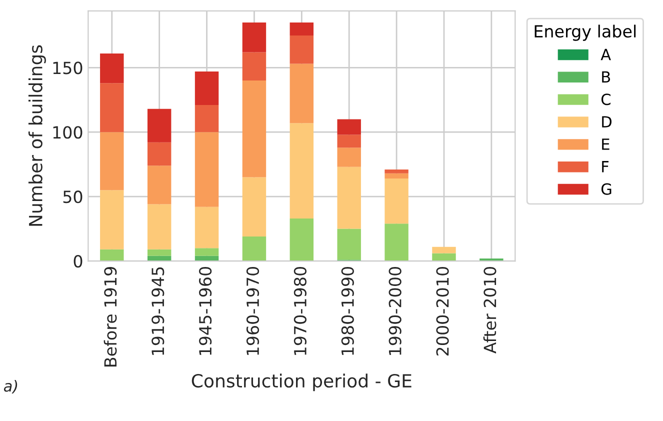 This screenshot has width=663, height=421. I want to click on x-tick-label: After 2010, so click(489, 310).